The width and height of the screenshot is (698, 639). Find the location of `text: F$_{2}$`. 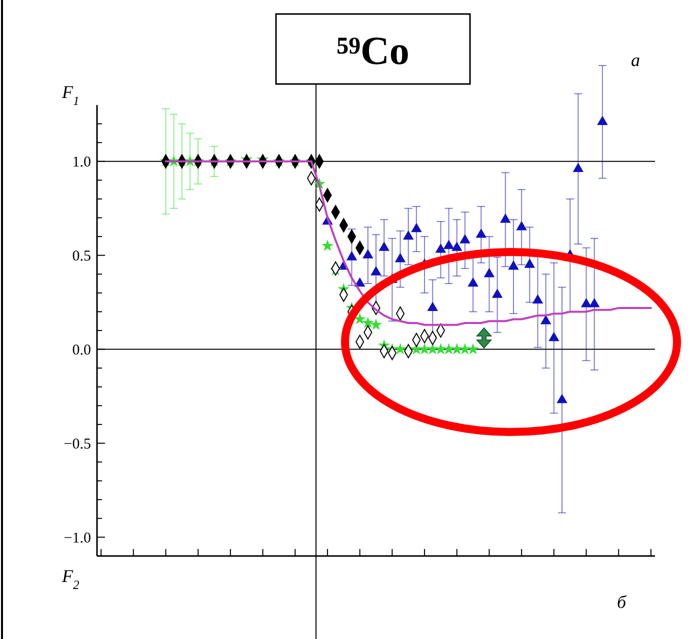

text: F$_{2}$ is located at coordinates (70, 579).